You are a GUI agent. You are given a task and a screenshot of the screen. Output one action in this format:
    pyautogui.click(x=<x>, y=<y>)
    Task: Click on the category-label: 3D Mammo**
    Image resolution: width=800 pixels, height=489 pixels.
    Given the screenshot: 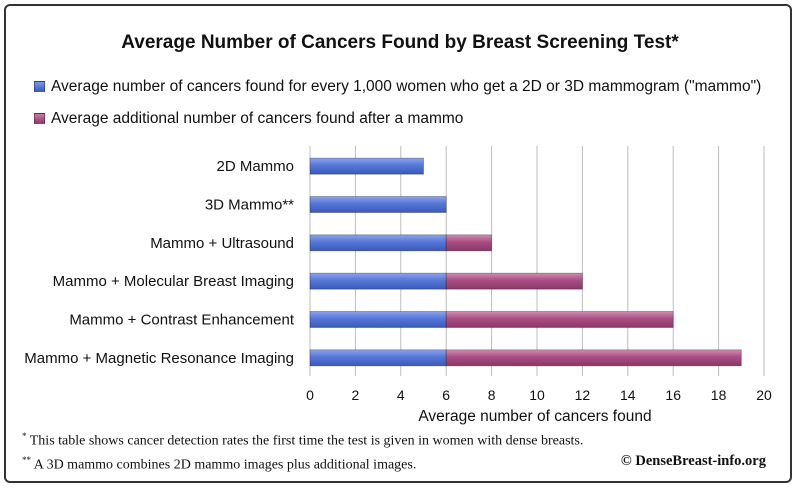 What is the action you would take?
    pyautogui.click(x=249, y=205)
    